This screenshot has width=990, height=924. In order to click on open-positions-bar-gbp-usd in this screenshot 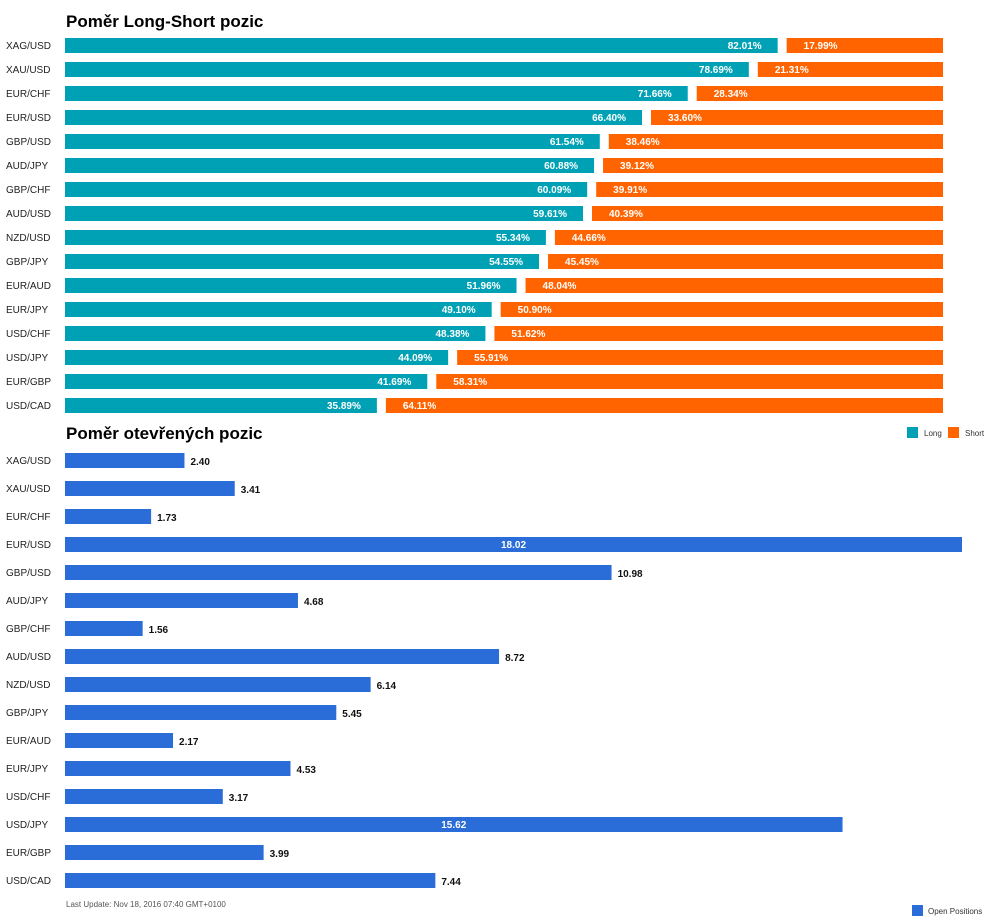, I will do `click(338, 572)`.